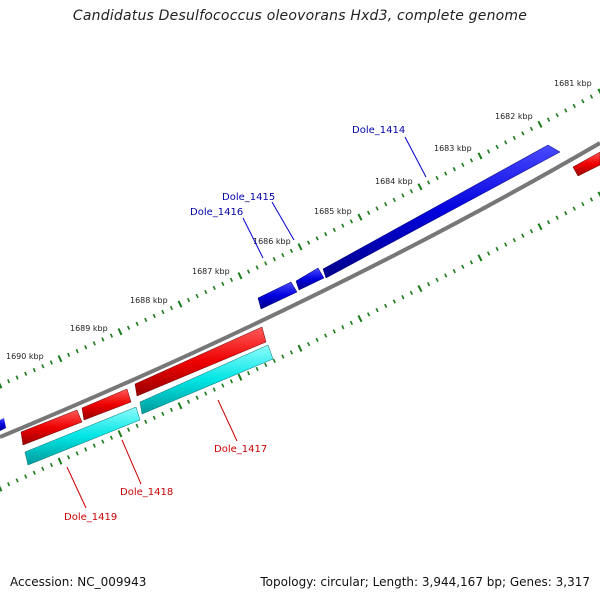  I want to click on cds-track, so click(149, 405).